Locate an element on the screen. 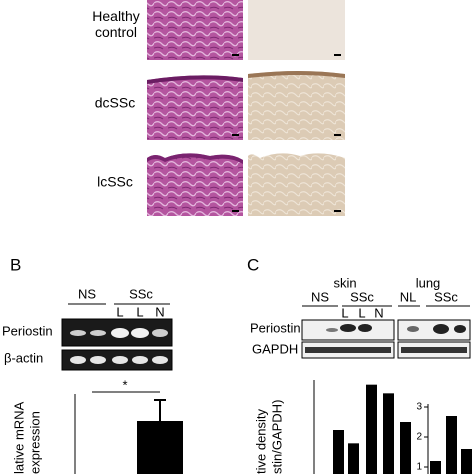  y-axis-label: expression is located at coordinates (34, 442).